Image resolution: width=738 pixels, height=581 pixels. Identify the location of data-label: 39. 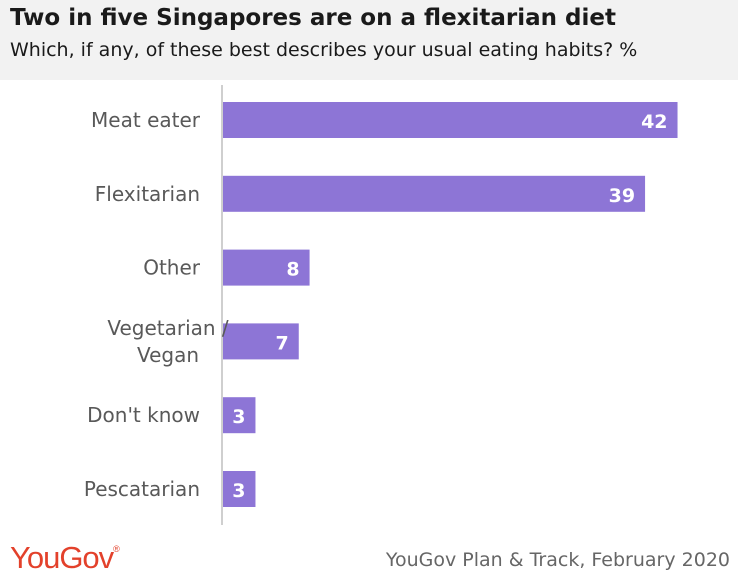
(622, 196).